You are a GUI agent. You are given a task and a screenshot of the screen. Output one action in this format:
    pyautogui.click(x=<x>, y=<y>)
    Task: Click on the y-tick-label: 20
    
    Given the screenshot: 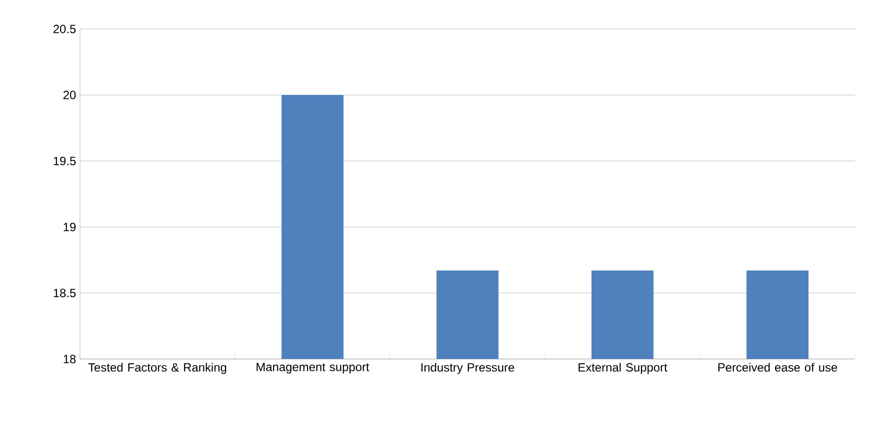 What is the action you would take?
    pyautogui.click(x=69, y=95)
    